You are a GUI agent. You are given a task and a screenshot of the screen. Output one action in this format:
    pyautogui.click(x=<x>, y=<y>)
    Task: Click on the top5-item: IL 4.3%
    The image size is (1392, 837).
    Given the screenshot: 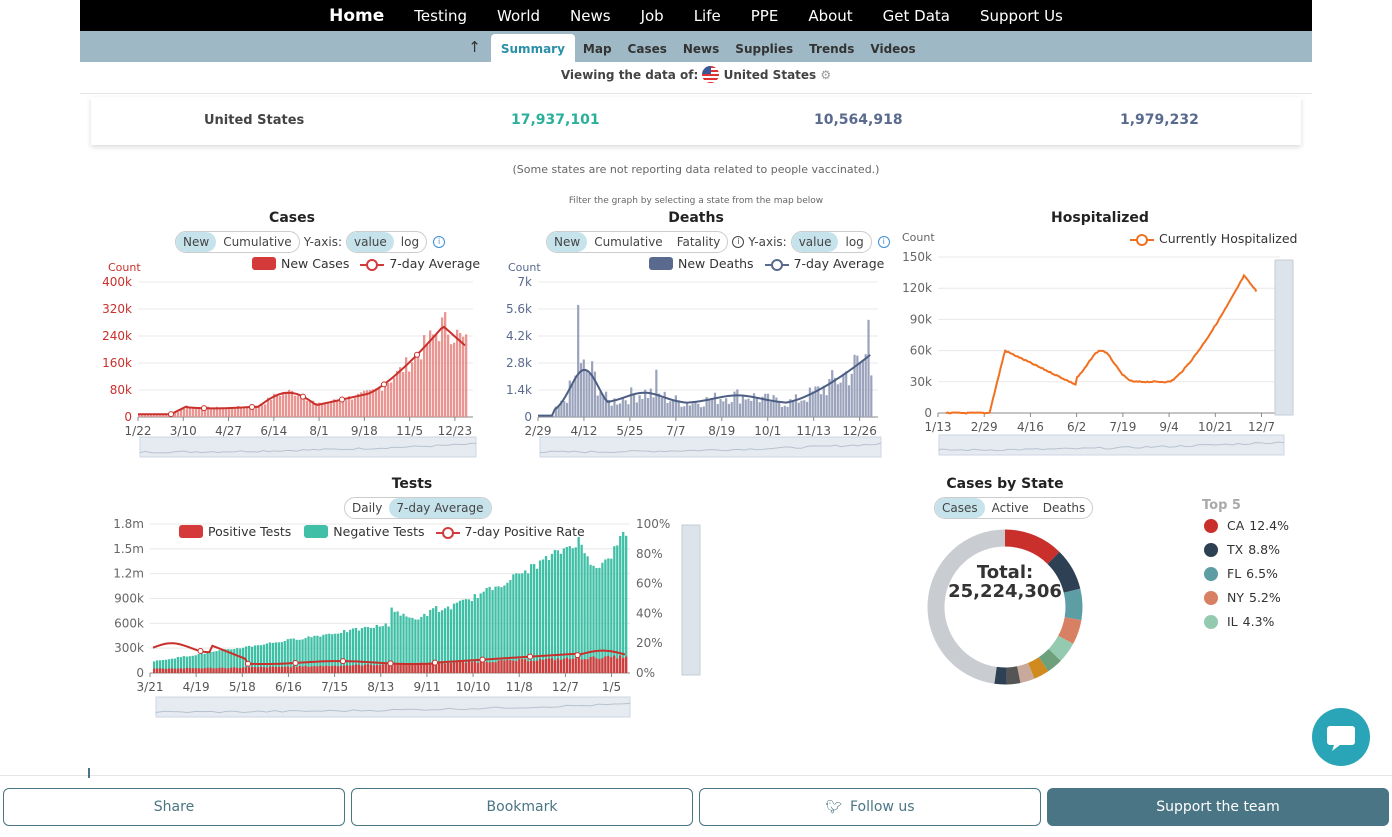 What is the action you would take?
    pyautogui.click(x=1239, y=621)
    